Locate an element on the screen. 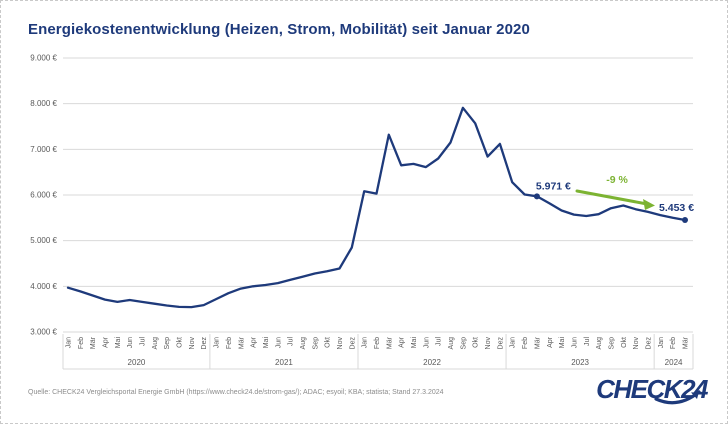 The height and width of the screenshot is (424, 728). y-tick-label: 5.000 € is located at coordinates (43, 240).